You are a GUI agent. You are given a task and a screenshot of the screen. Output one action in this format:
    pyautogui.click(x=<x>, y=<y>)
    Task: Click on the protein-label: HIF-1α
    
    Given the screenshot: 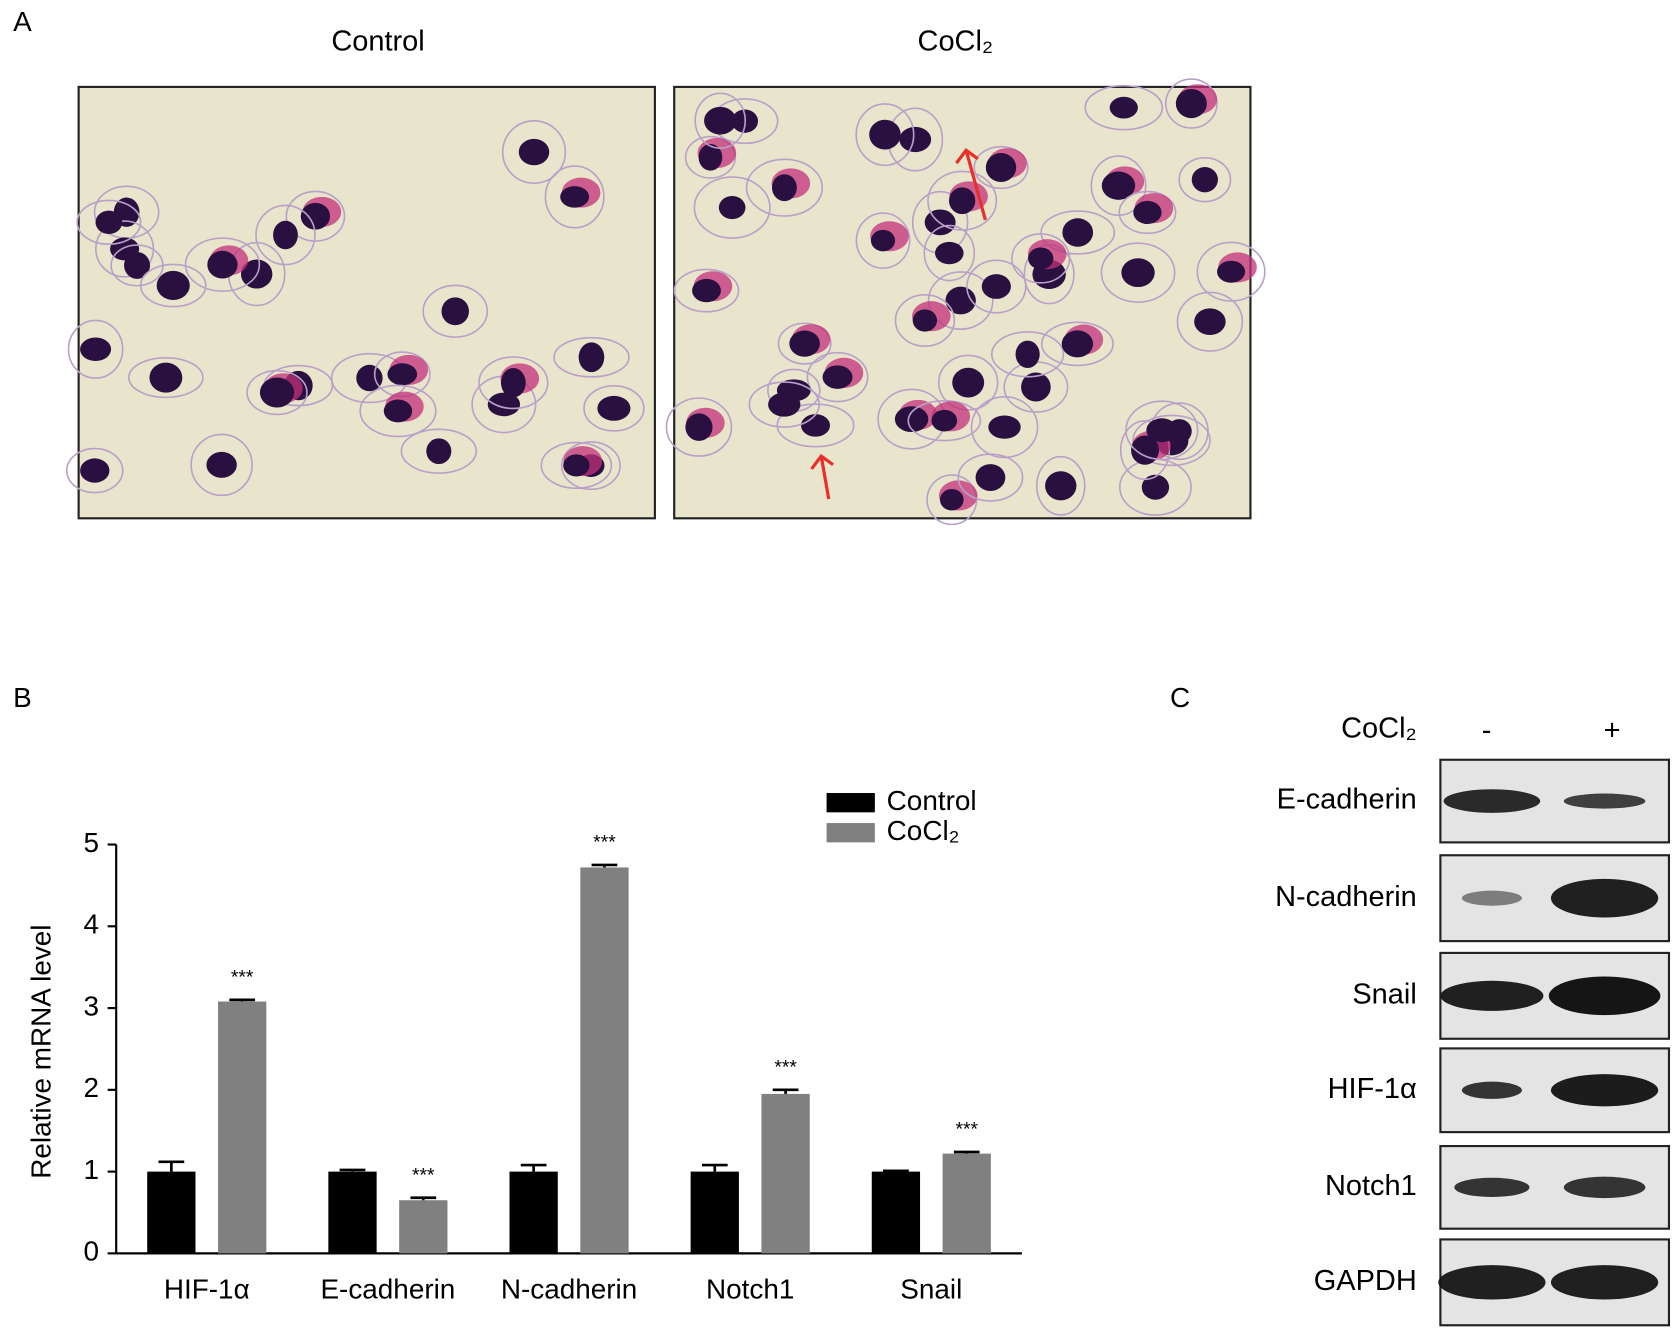 What is the action you would take?
    pyautogui.click(x=1372, y=1089)
    